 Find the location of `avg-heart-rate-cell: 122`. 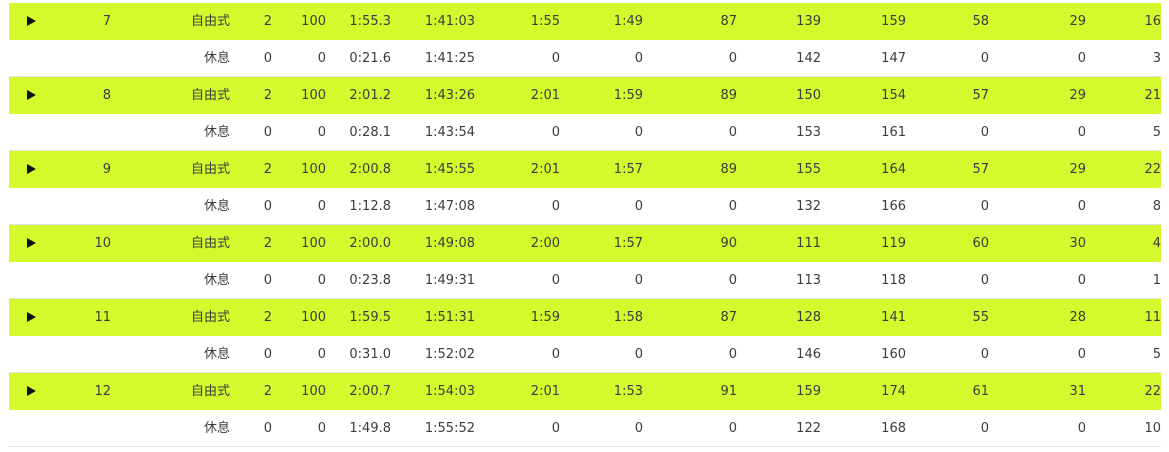

avg-heart-rate-cell: 122 is located at coordinates (808, 428).